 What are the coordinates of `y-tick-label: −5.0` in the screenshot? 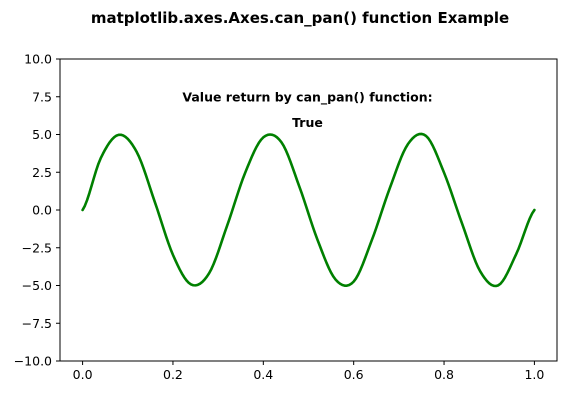 It's located at (37, 285).